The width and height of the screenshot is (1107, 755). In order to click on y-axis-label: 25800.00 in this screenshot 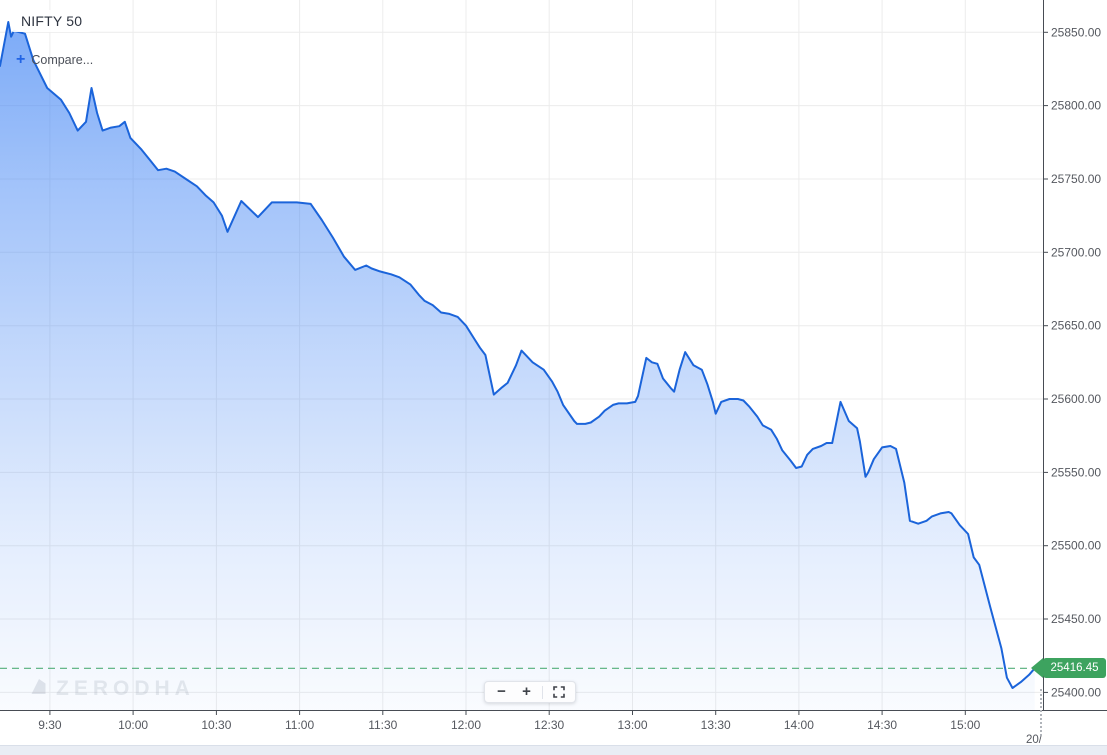, I will do `click(1076, 106)`.